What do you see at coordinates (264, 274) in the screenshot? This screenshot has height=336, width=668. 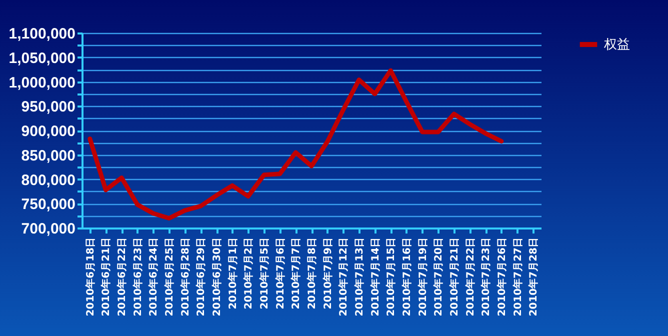 I see `x-tick-label: 2010年7月5日` at bounding box center [264, 274].